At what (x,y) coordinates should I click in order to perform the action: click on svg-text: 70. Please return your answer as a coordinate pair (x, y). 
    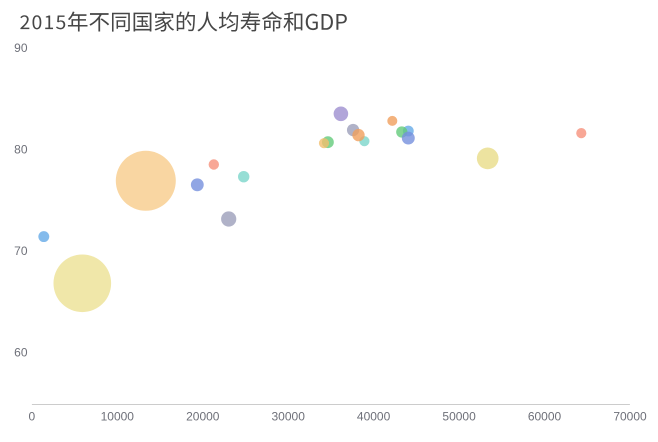
    Looking at the image, I should click on (21, 251).